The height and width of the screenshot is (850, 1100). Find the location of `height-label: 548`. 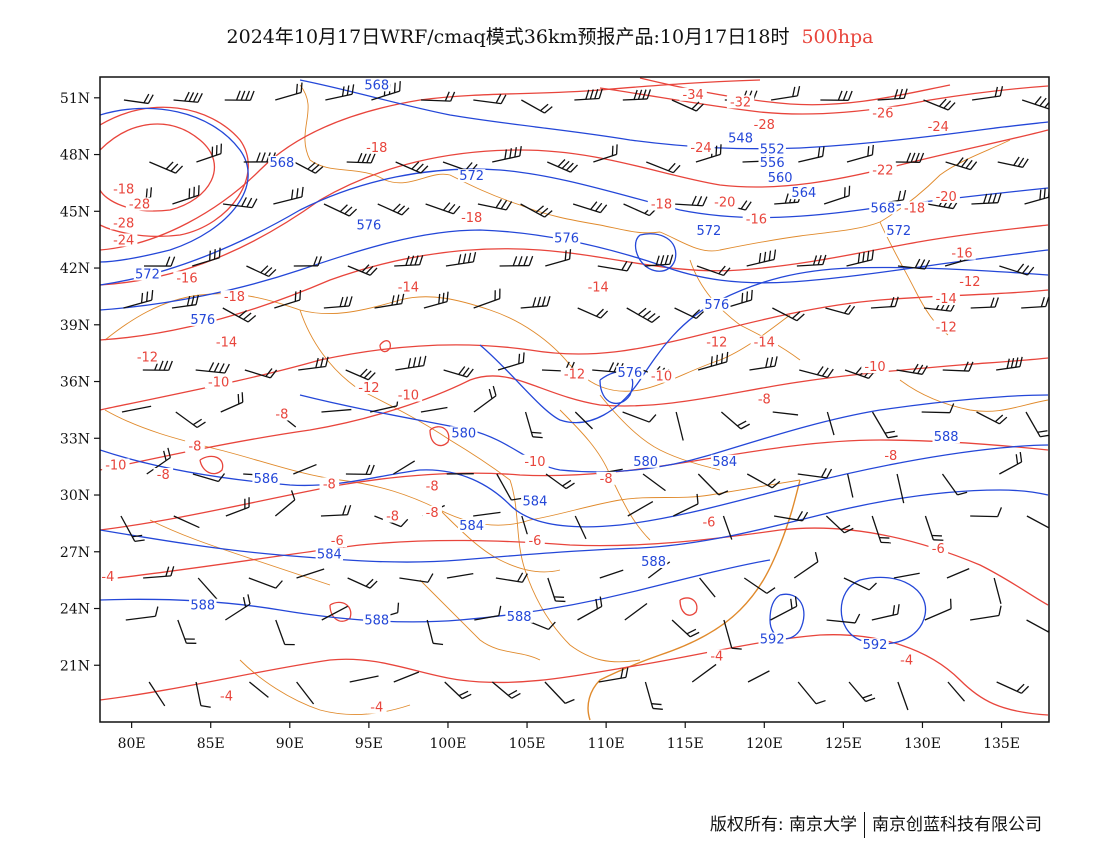

height-label: 548 is located at coordinates (740, 138).